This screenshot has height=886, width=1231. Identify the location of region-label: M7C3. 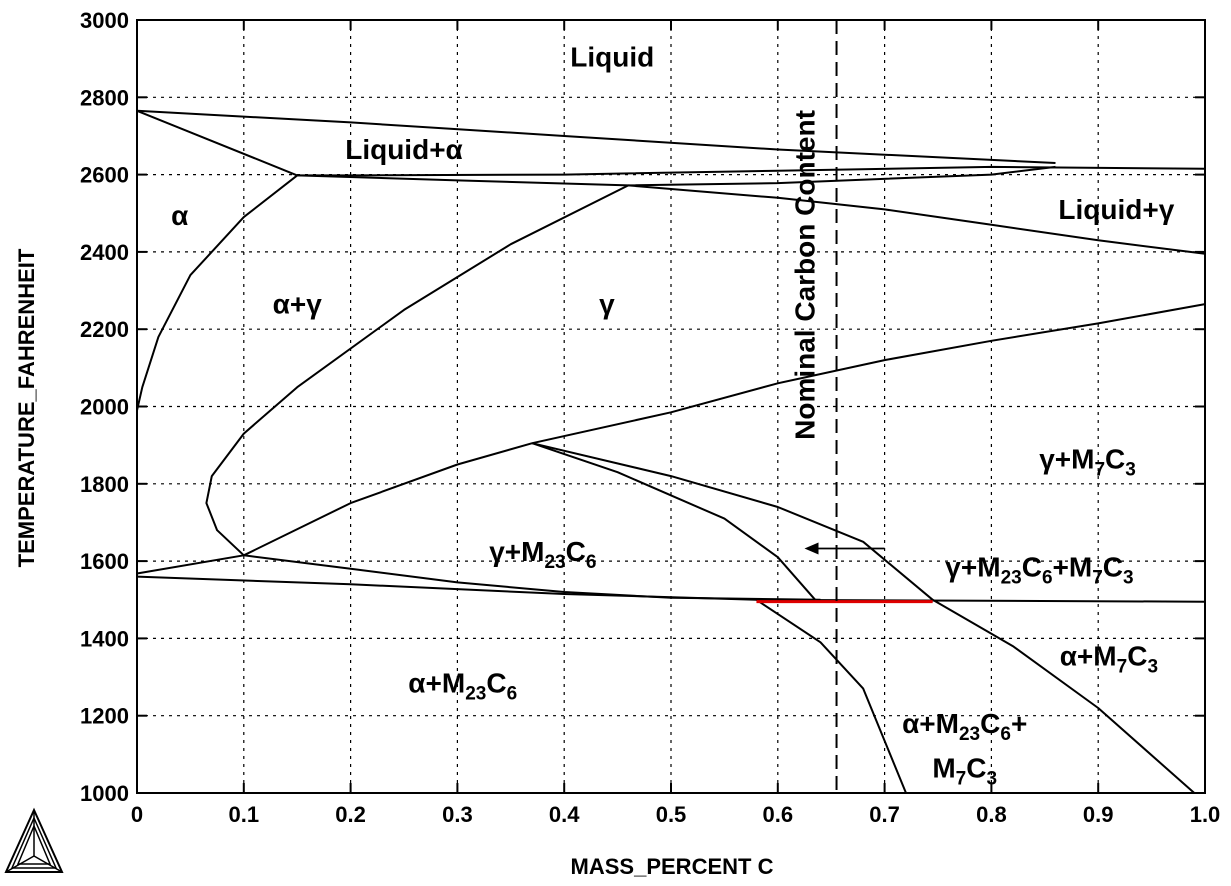
(964, 771).